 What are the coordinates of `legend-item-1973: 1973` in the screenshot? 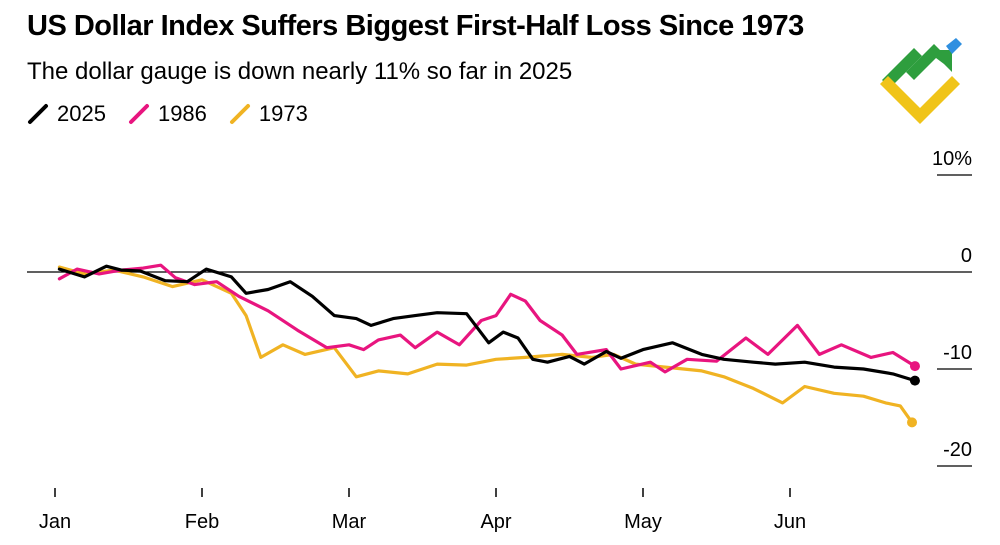 It's located at (268, 114).